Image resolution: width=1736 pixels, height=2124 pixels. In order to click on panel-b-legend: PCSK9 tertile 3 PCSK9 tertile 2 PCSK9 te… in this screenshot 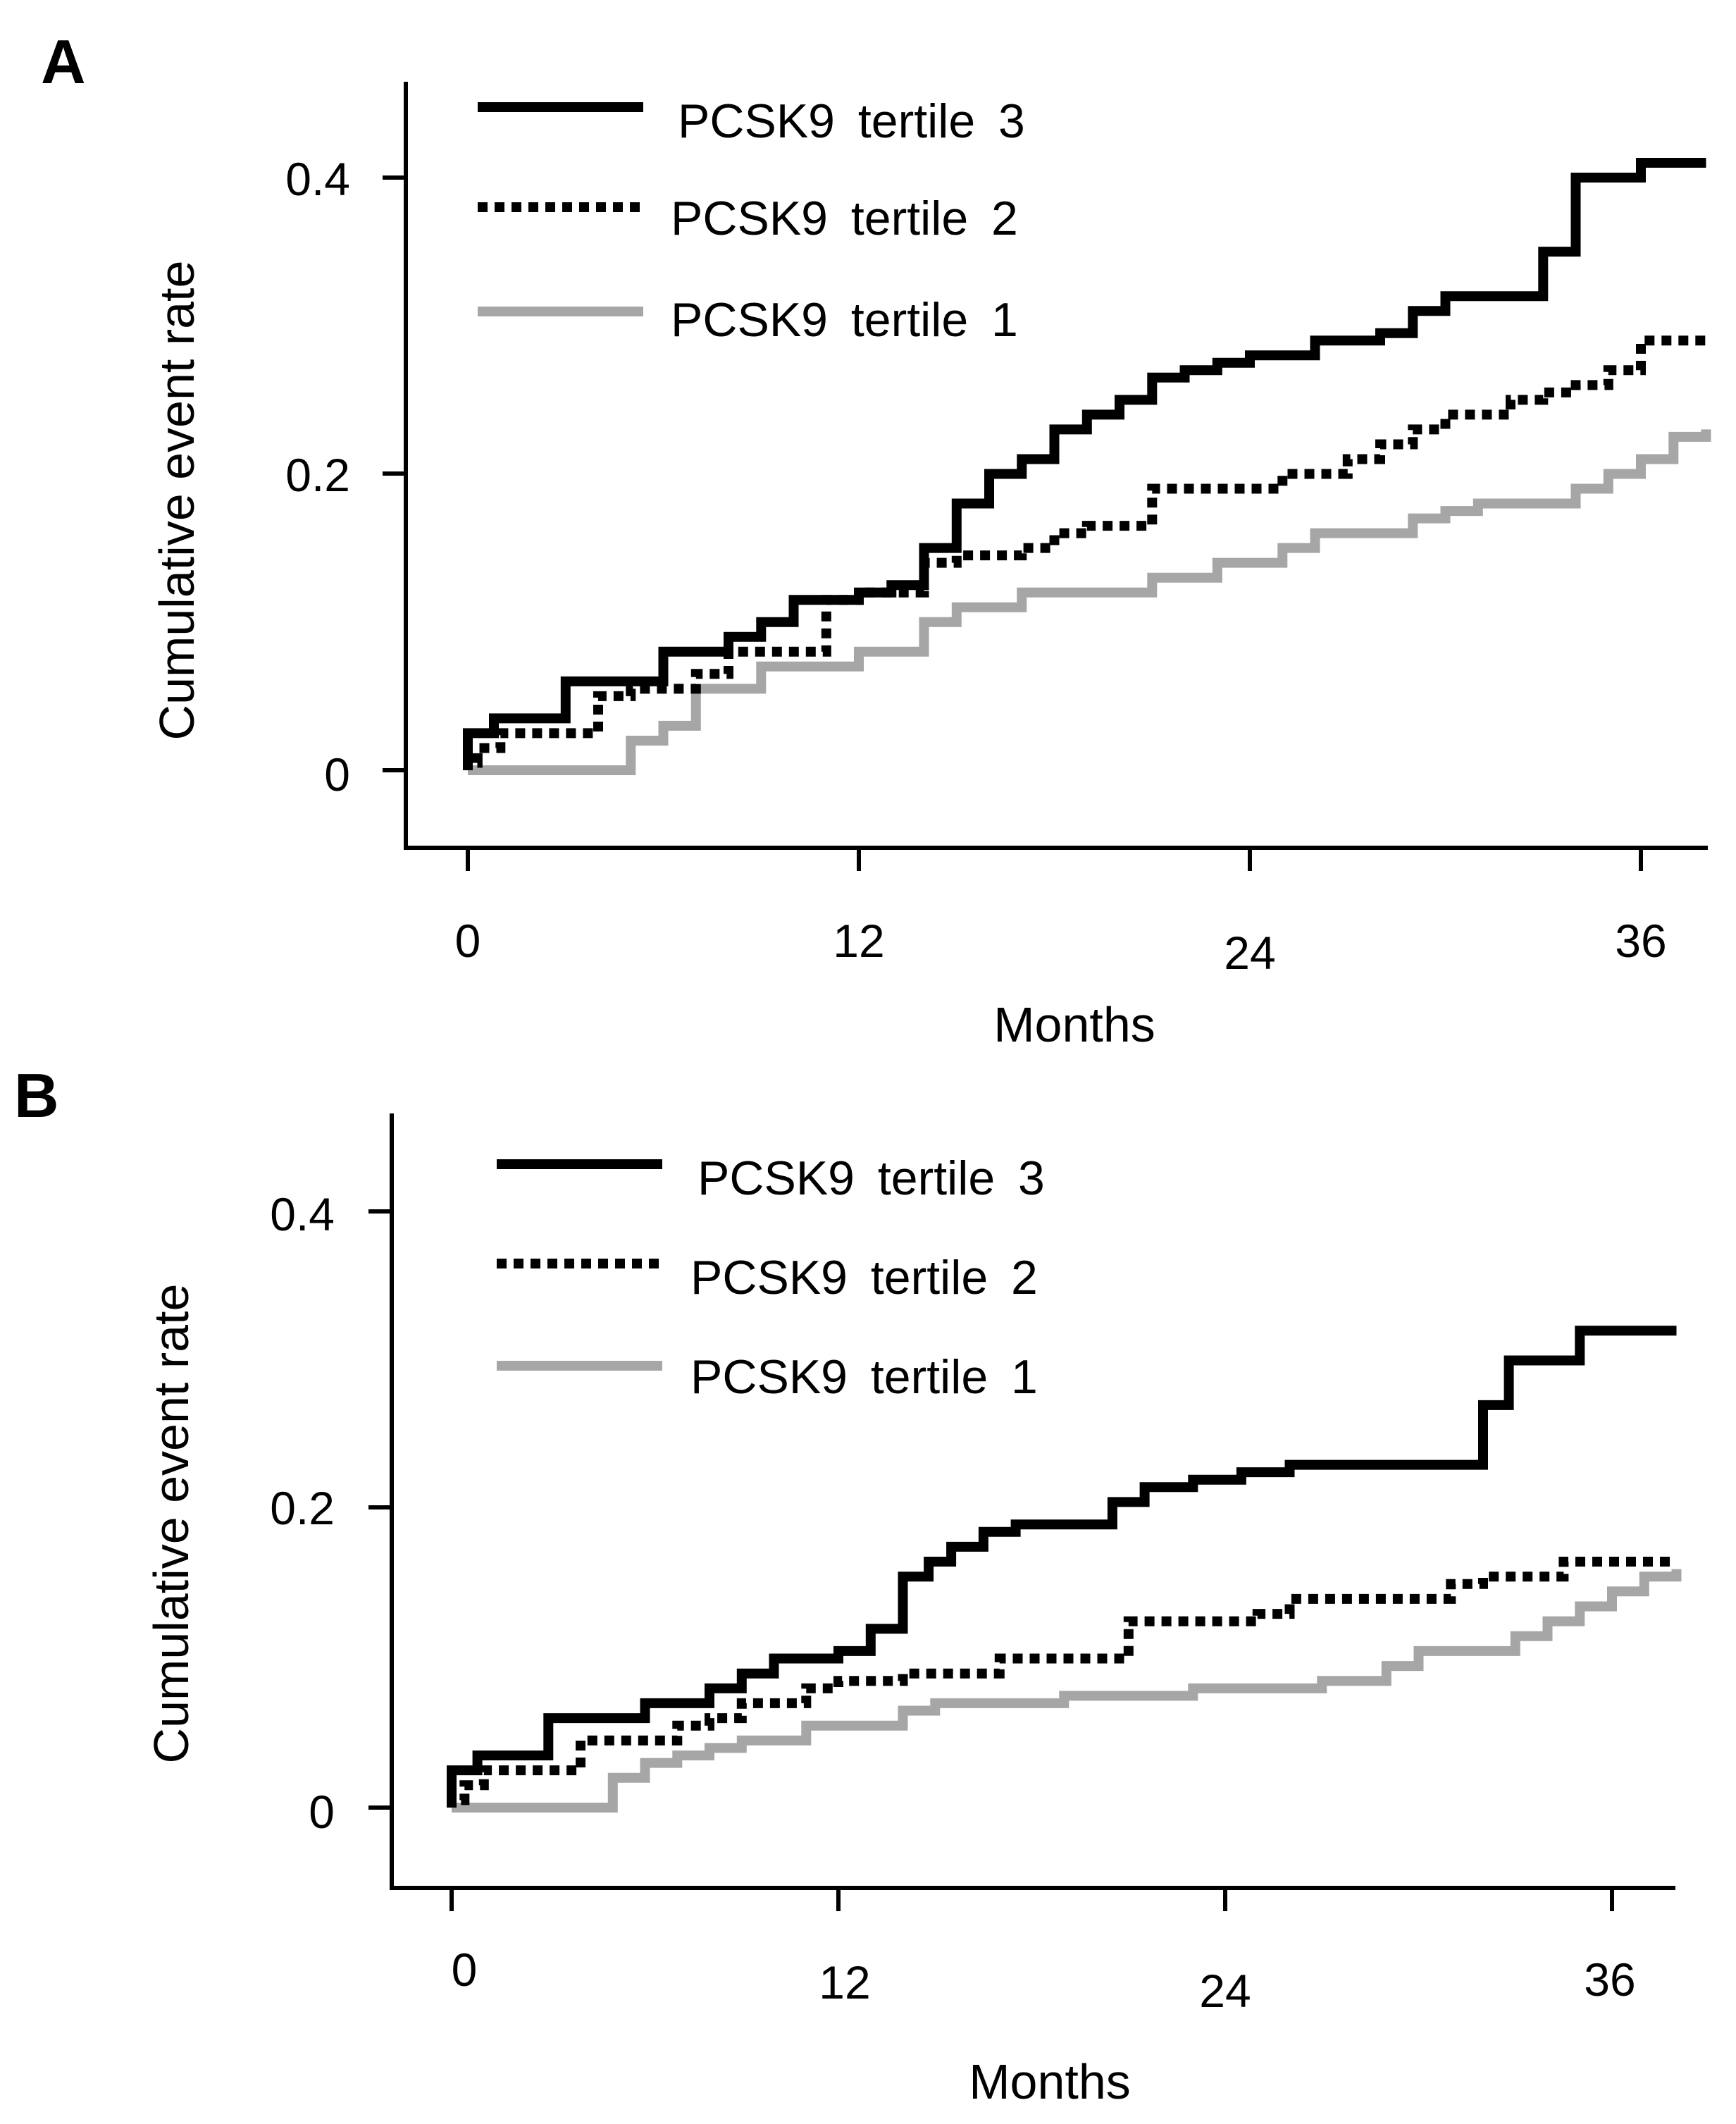, I will do `click(771, 1277)`.